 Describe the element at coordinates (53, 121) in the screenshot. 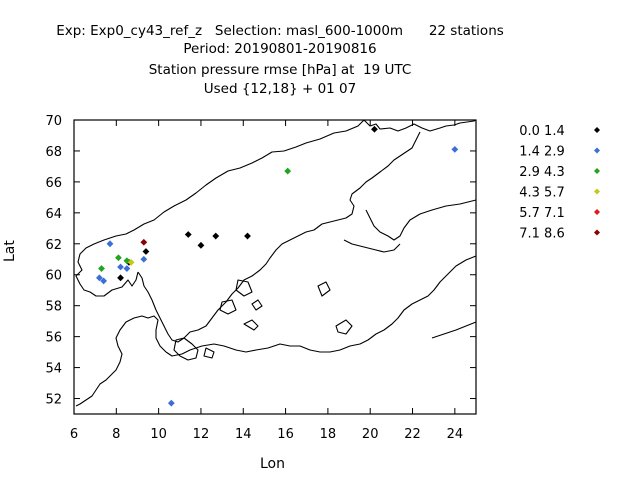

I see `y-tick-label: 70` at that location.